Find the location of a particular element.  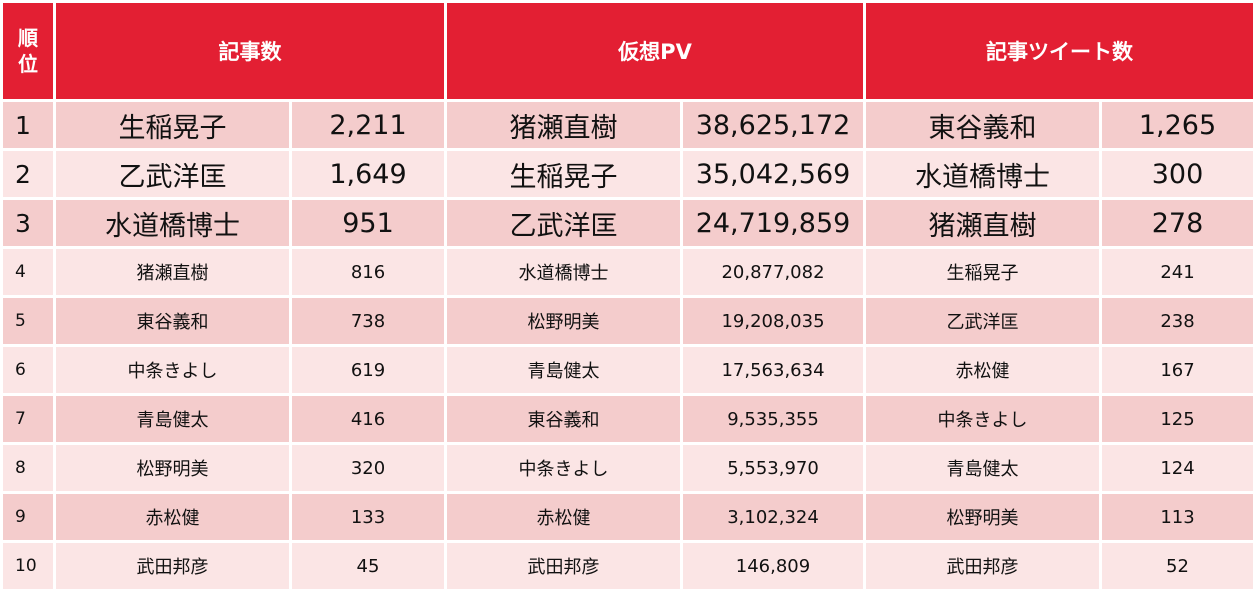

pv-name-cell: 青島健太 is located at coordinates (563, 370).